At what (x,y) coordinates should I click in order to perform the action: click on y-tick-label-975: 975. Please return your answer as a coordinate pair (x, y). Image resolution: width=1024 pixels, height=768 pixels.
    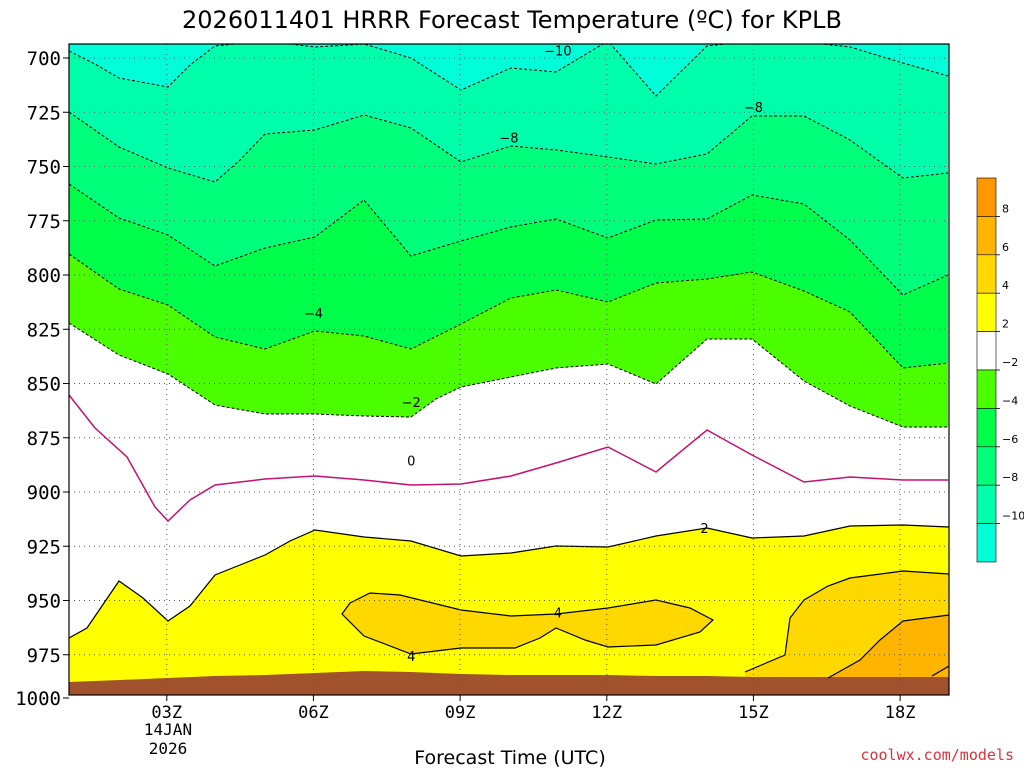
    Looking at the image, I should click on (44, 656).